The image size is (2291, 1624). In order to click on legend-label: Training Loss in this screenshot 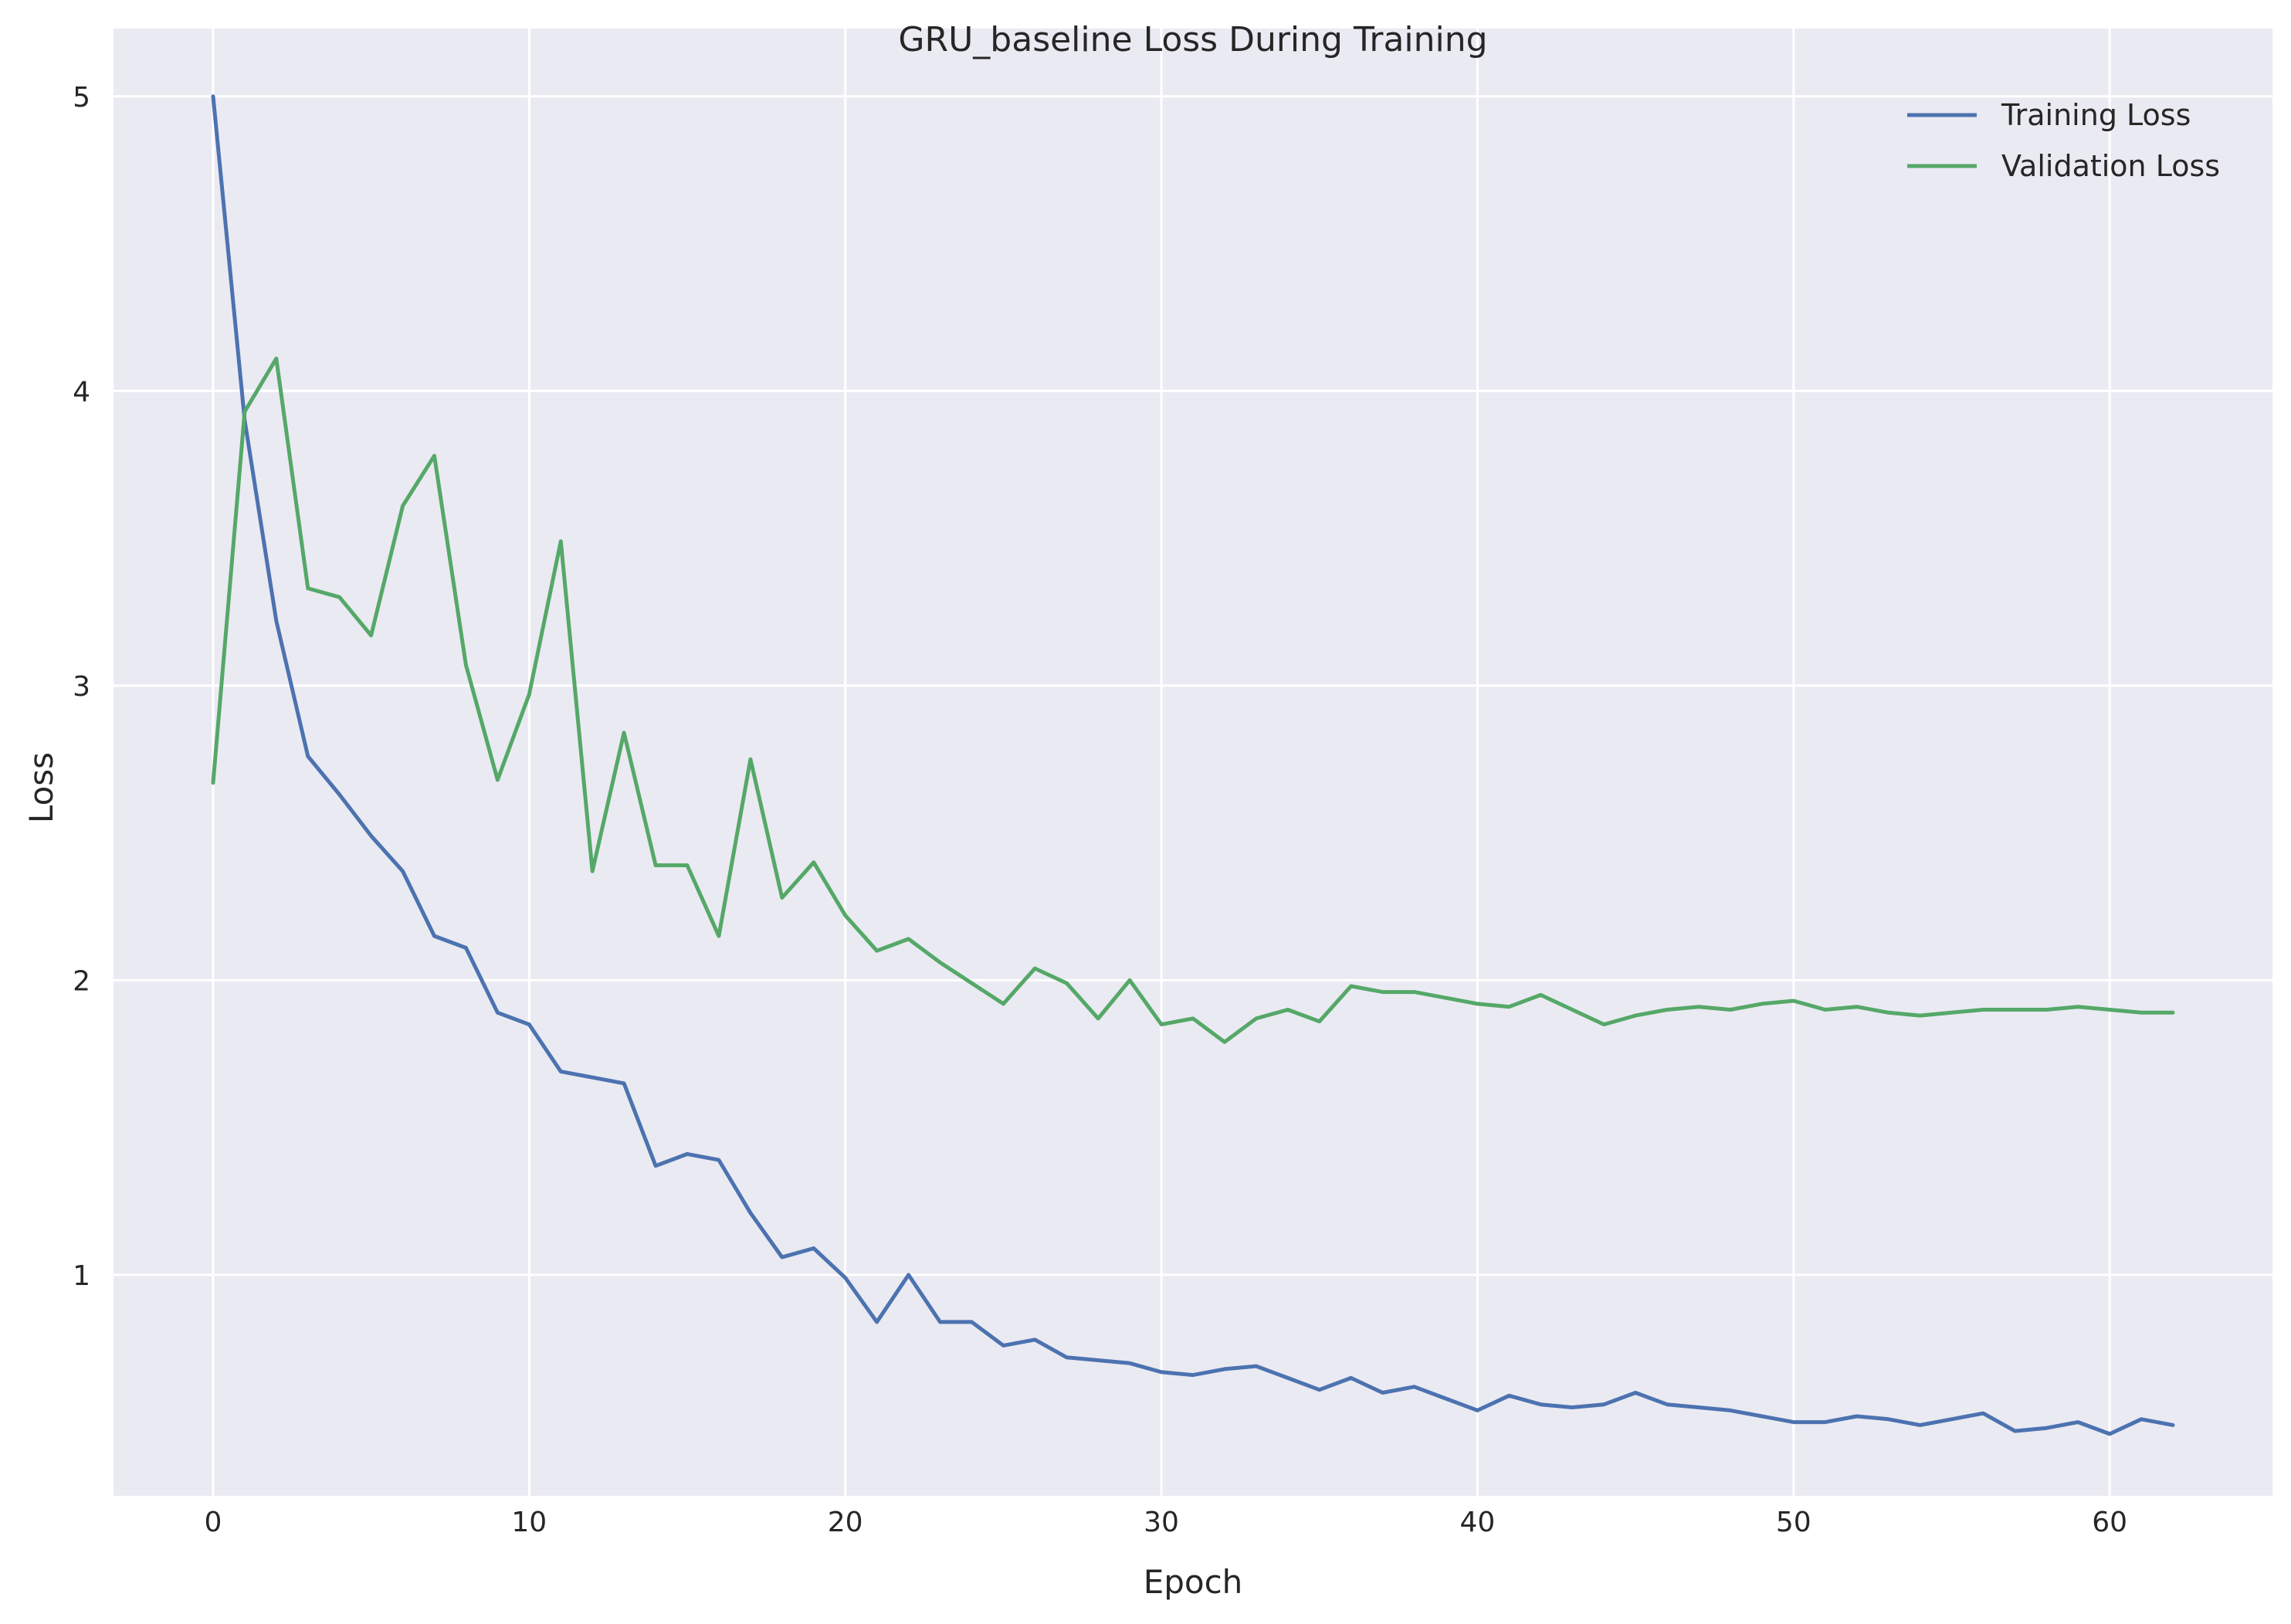, I will do `click(2096, 115)`.